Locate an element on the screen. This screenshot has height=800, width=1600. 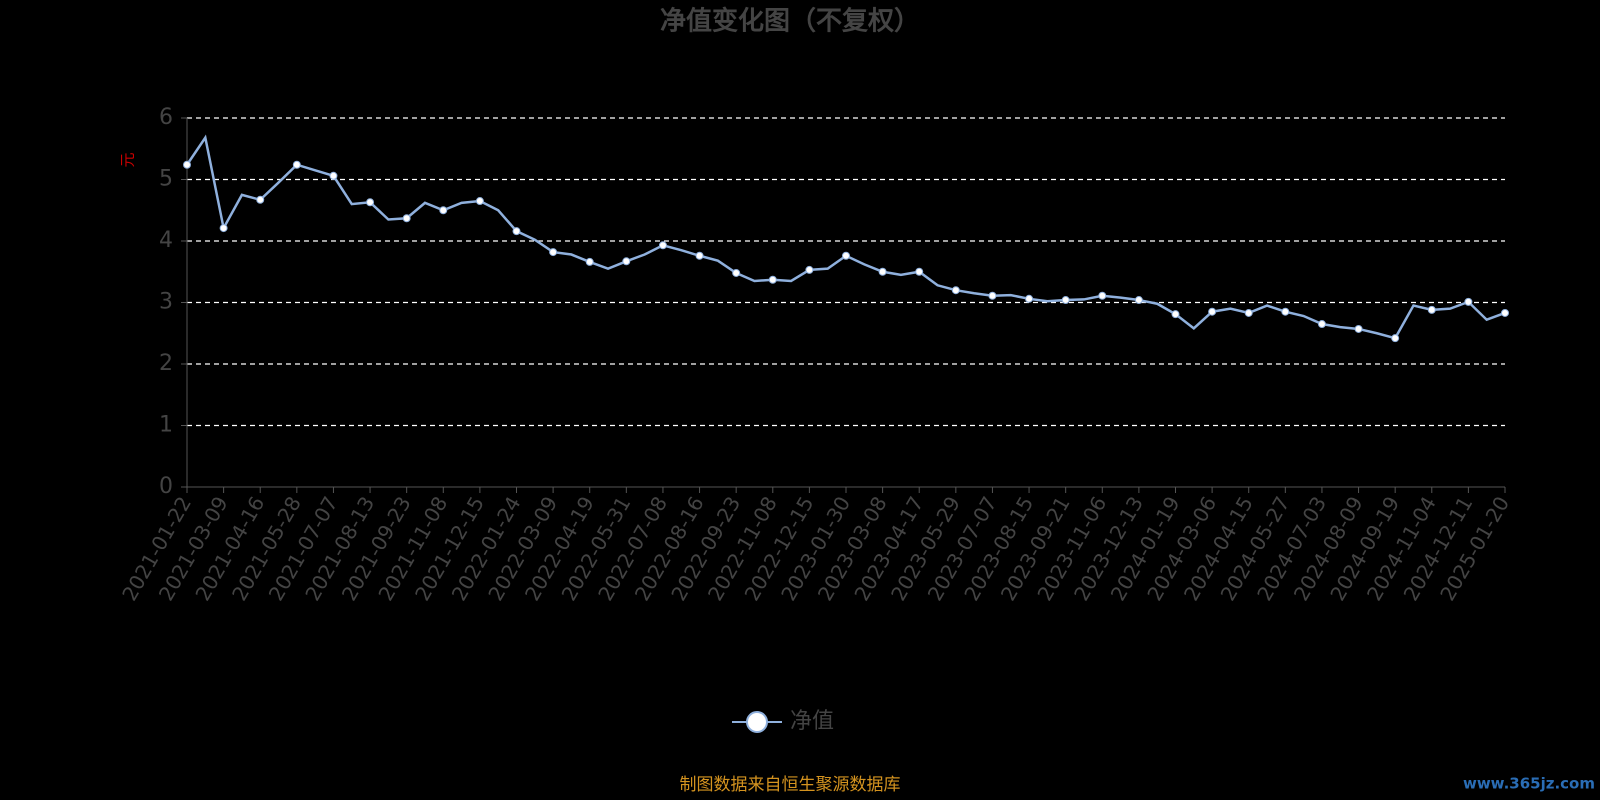
y-tick-label: 5 is located at coordinates (166, 179).